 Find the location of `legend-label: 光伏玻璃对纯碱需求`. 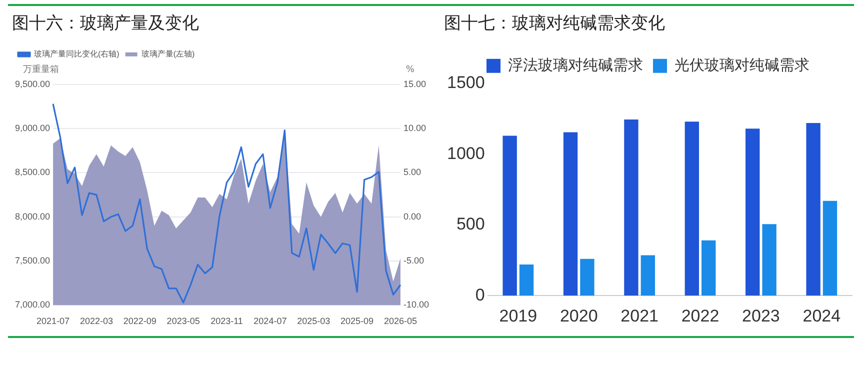

legend-label: 光伏玻璃对纯碱需求 is located at coordinates (742, 65).